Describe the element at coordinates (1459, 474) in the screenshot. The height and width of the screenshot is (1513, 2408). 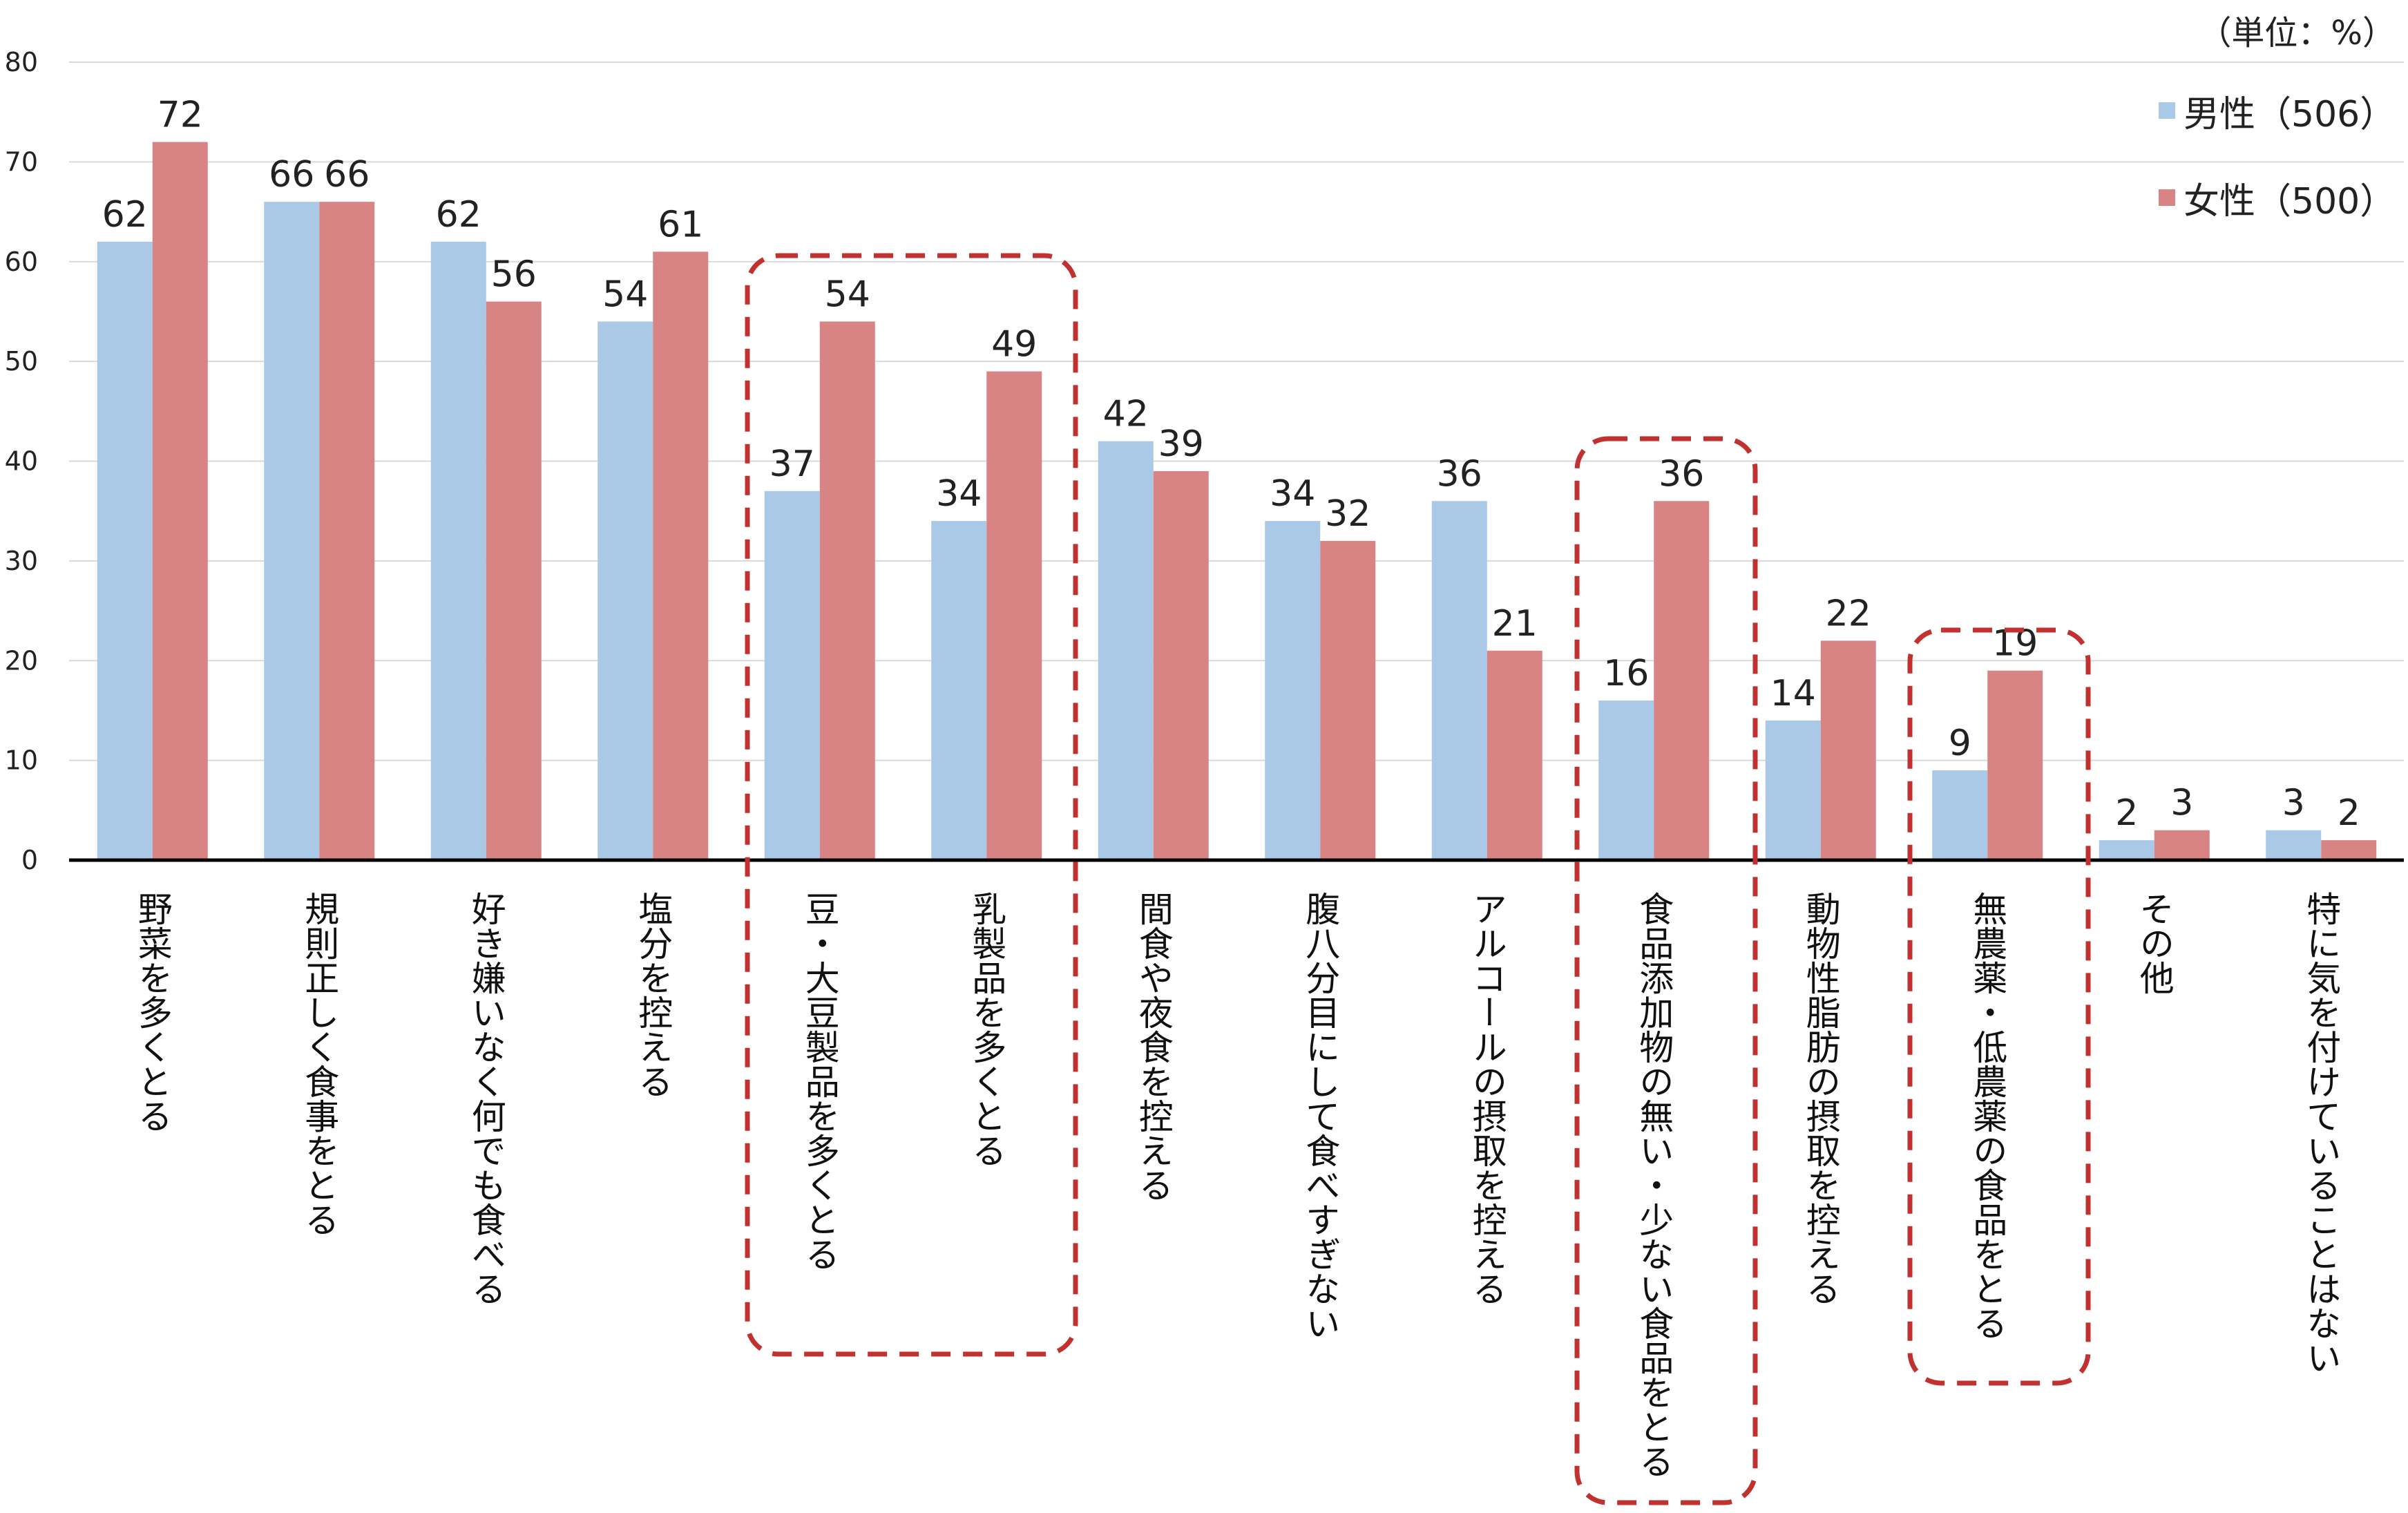
I see `value-label-male: 36` at that location.